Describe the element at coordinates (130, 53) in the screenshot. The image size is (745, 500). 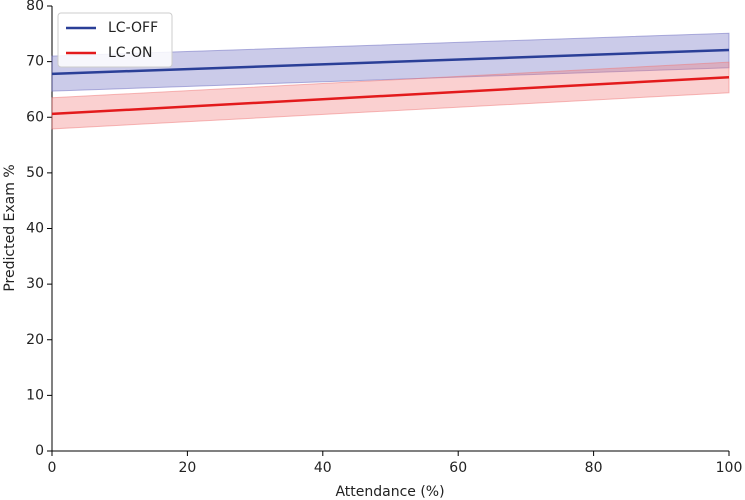
I see `legend-label: LC-ON` at that location.